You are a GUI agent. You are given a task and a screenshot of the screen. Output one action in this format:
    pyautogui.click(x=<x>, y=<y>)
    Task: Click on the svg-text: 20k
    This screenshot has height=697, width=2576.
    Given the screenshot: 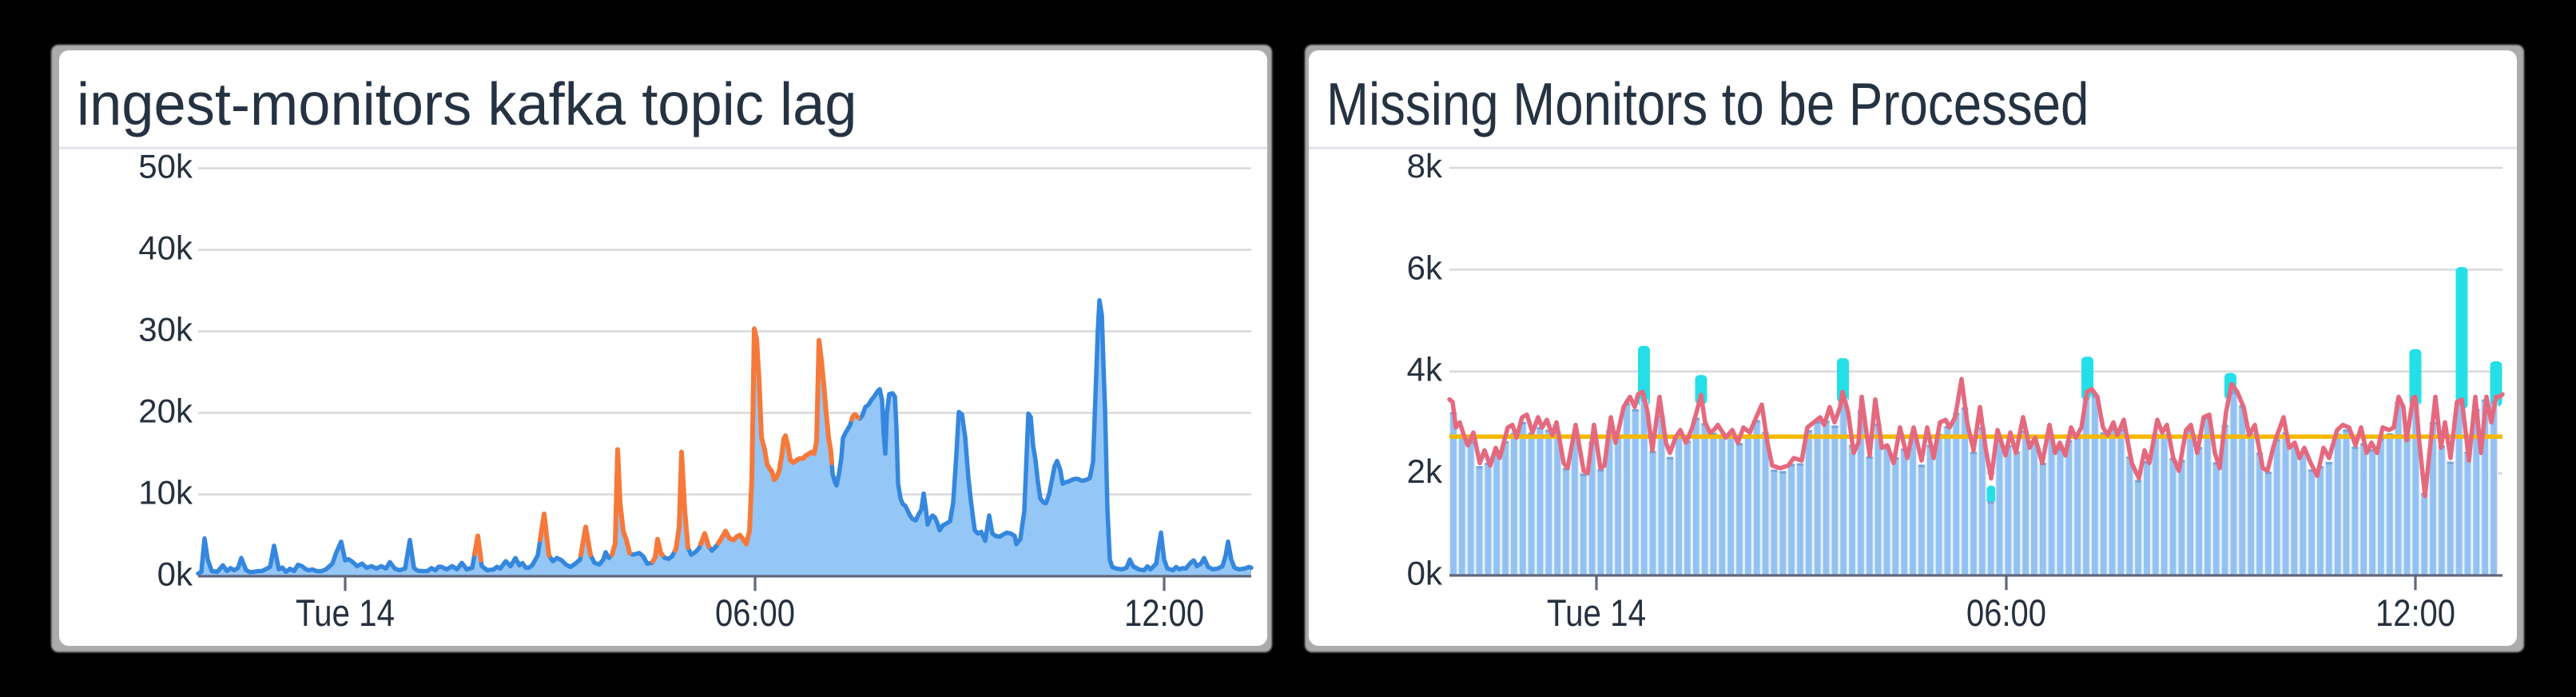 What is the action you would take?
    pyautogui.click(x=165, y=411)
    